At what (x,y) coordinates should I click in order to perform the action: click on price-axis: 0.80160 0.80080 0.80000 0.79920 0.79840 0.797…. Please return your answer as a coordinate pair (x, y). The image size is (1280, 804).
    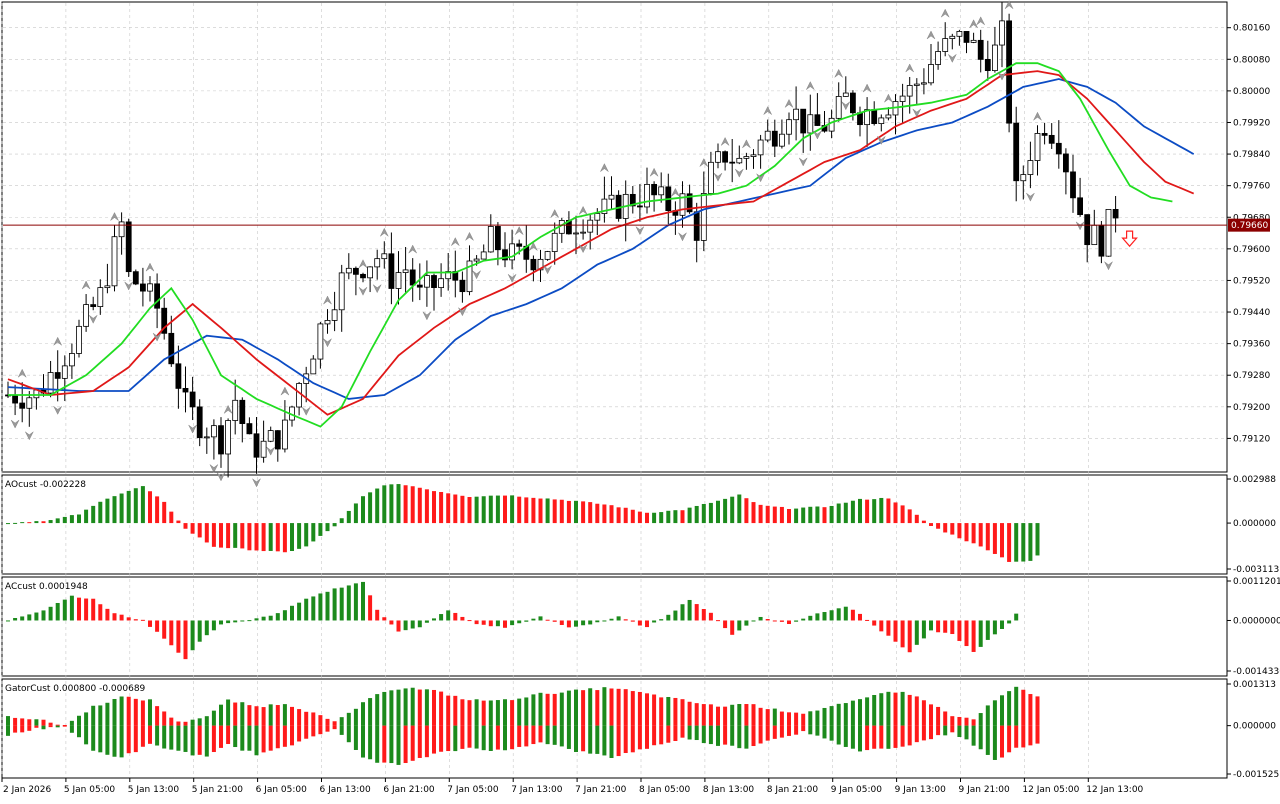
    Looking at the image, I should click on (1253, 402).